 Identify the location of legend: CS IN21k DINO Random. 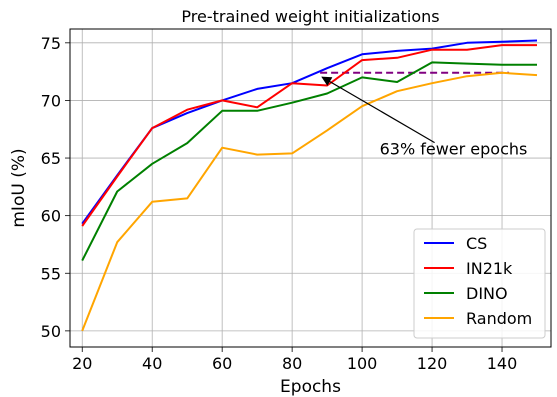
(479, 283).